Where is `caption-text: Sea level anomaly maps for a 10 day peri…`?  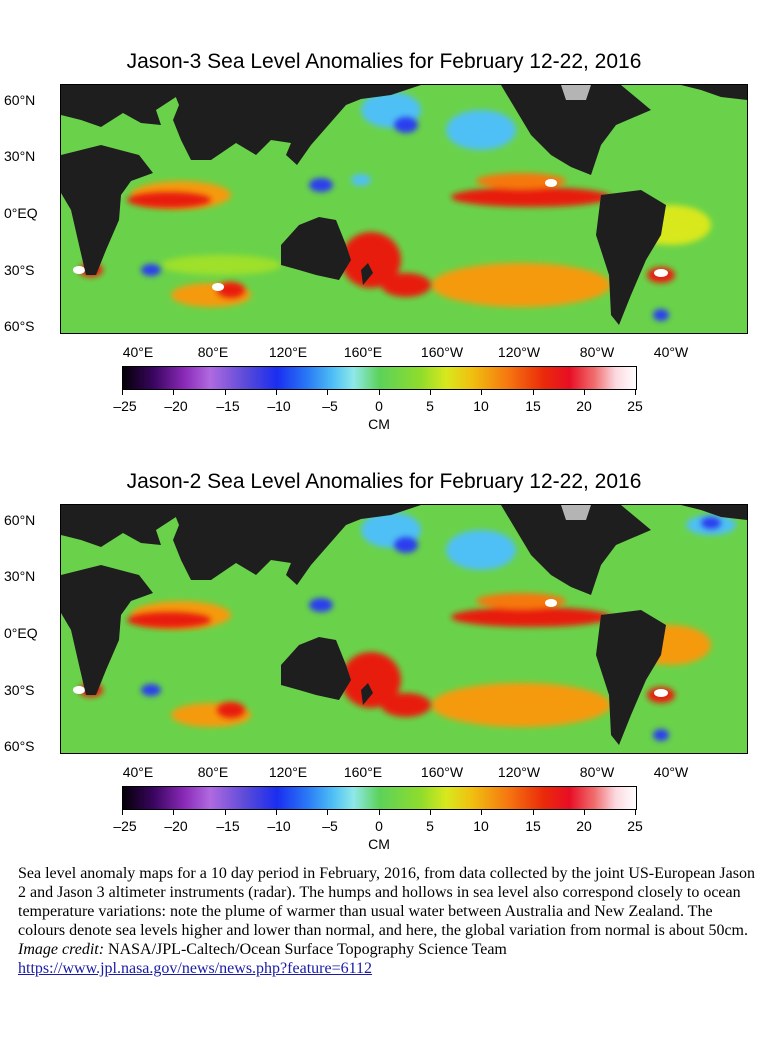
caption-text: Sea level anomaly maps for a 10 day peri… is located at coordinates (386, 902).